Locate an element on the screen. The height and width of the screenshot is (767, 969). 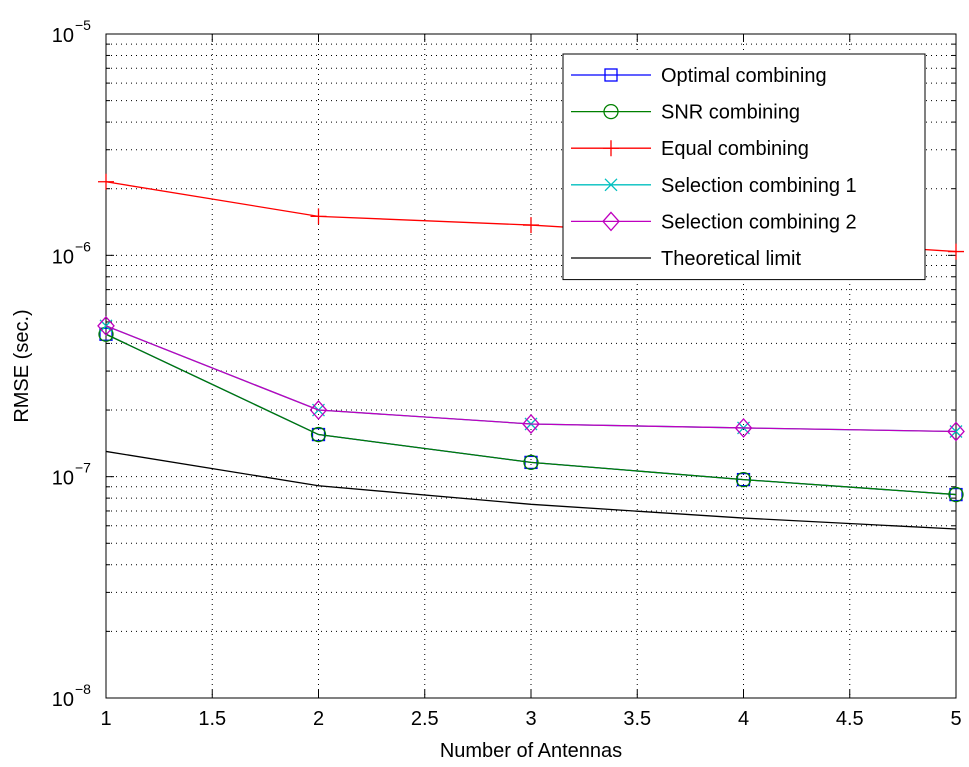
legend-label: SNR combining is located at coordinates (730, 113).